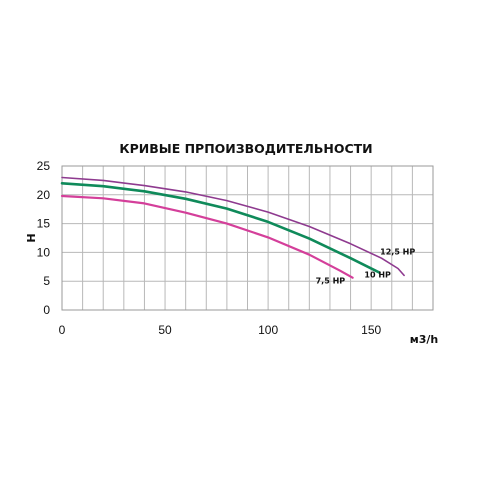 The image size is (495, 495). I want to click on x-tick-label: 100, so click(268, 330).